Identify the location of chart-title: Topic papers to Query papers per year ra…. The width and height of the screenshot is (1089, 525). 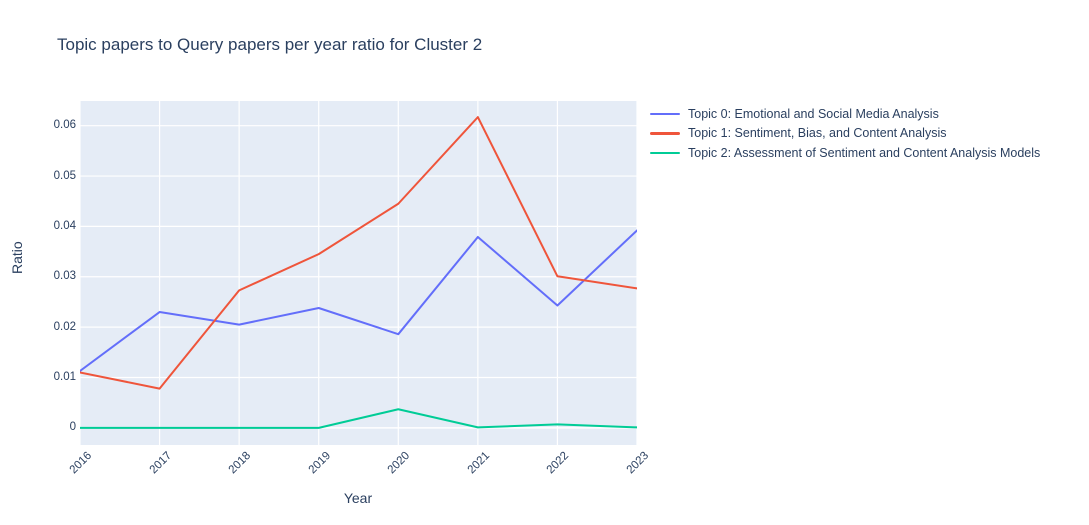
(270, 44).